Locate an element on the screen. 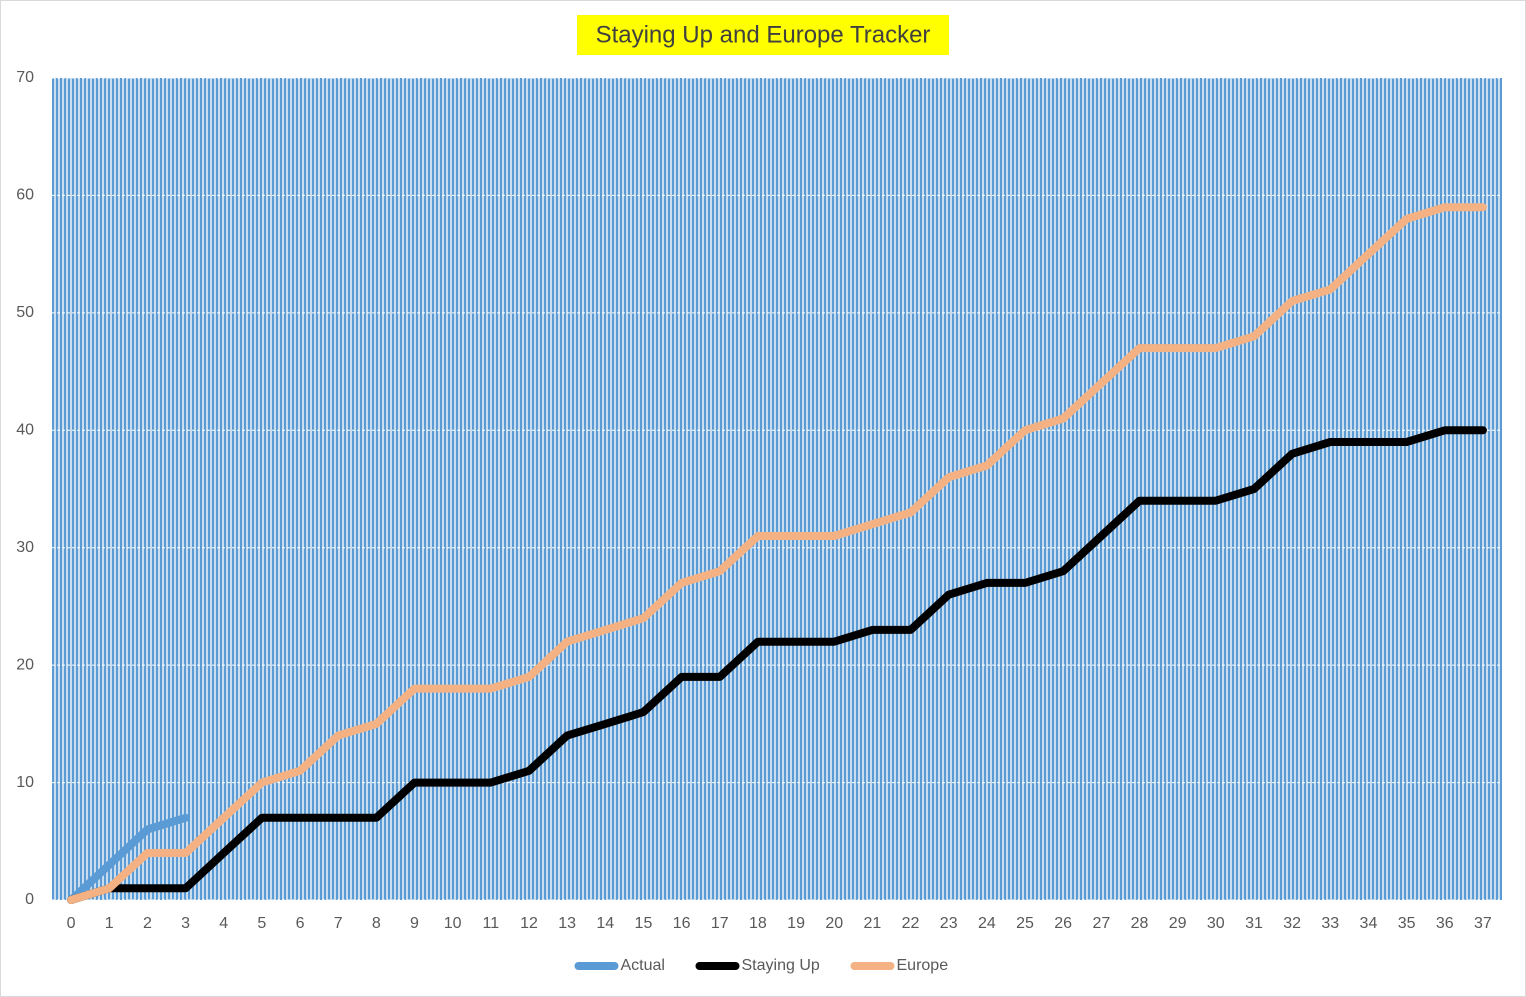  x-tick-label: 21 is located at coordinates (872, 923).